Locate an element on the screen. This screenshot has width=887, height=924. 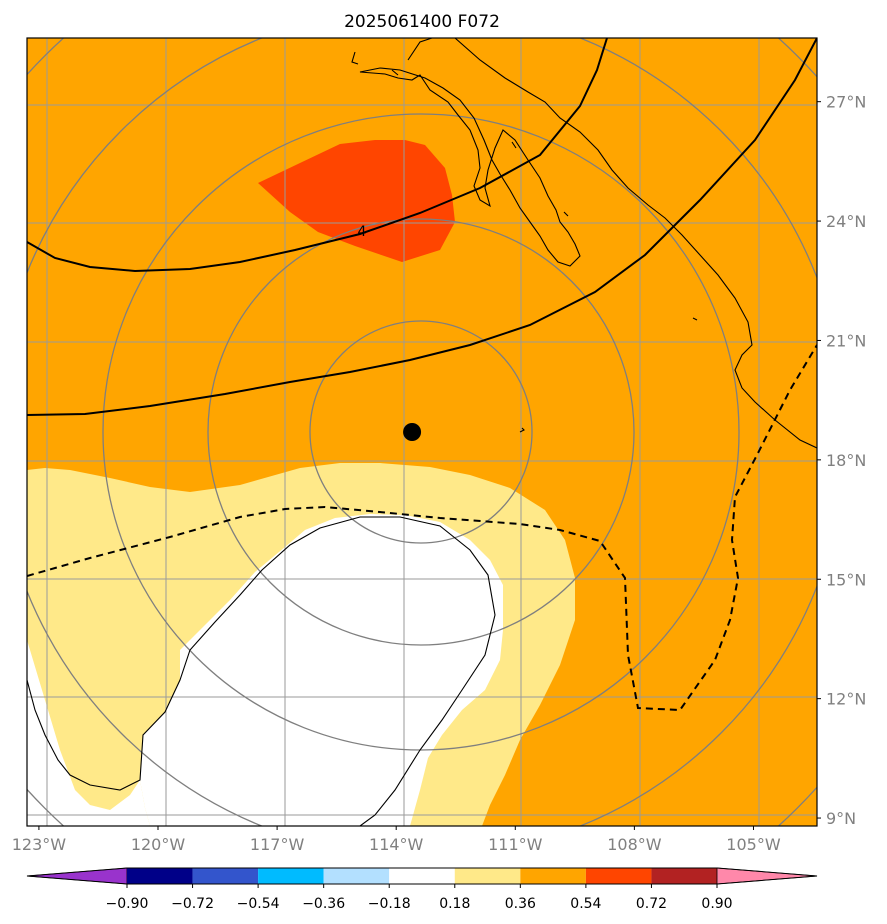
y-tick-label: 12°N is located at coordinates (846, 699).